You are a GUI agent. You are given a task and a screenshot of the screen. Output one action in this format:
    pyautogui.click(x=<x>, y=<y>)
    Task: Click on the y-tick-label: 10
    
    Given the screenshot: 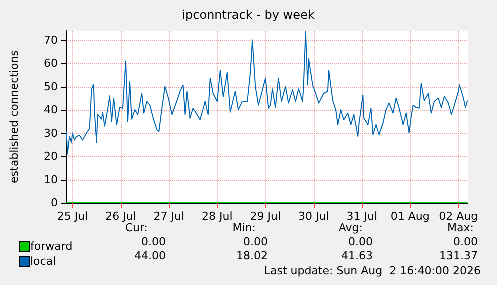 What is the action you would take?
    pyautogui.click(x=51, y=179)
    